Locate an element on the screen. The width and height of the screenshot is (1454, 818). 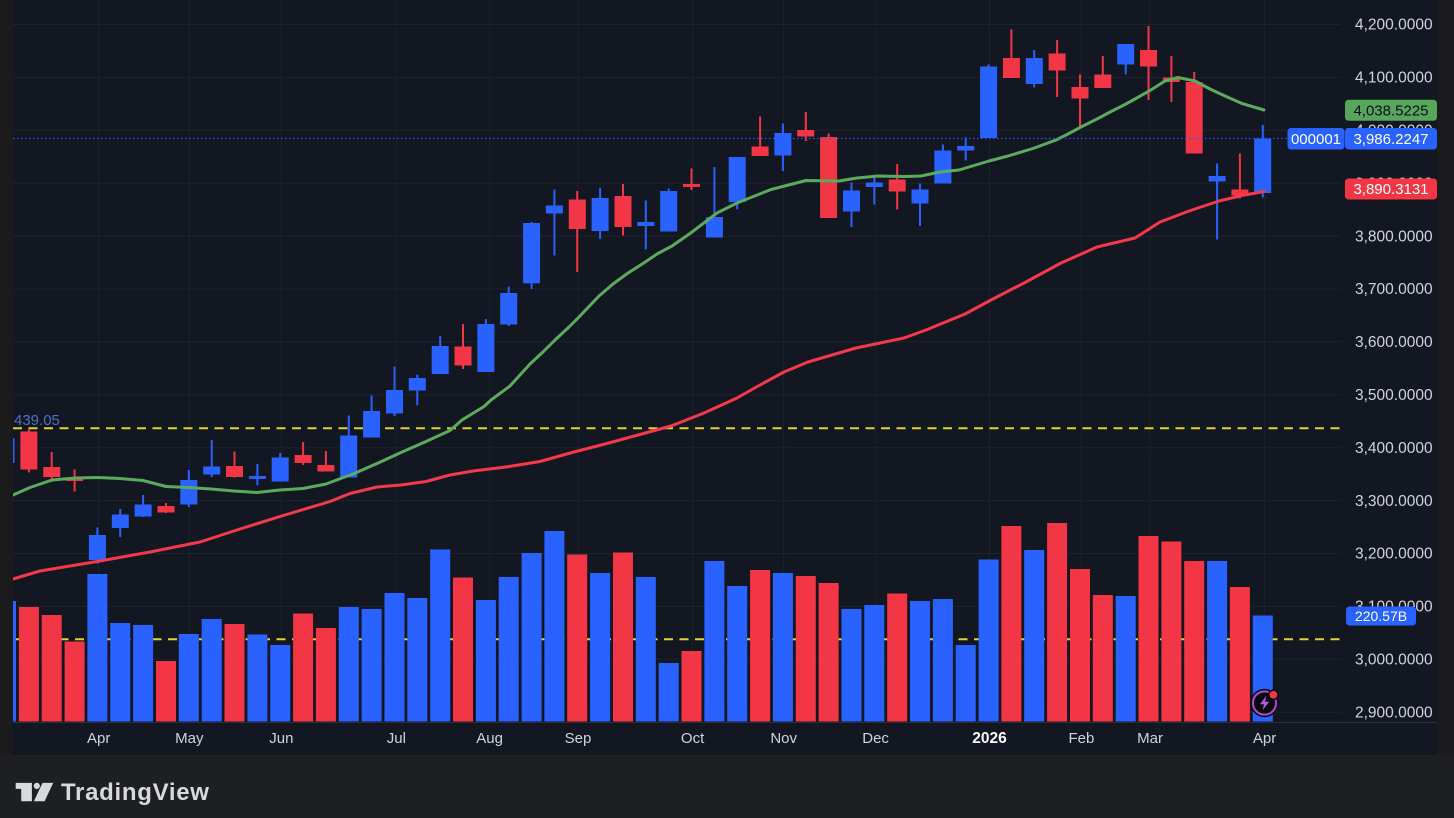
svg-text: 3,500.0000 is located at coordinates (1394, 395).